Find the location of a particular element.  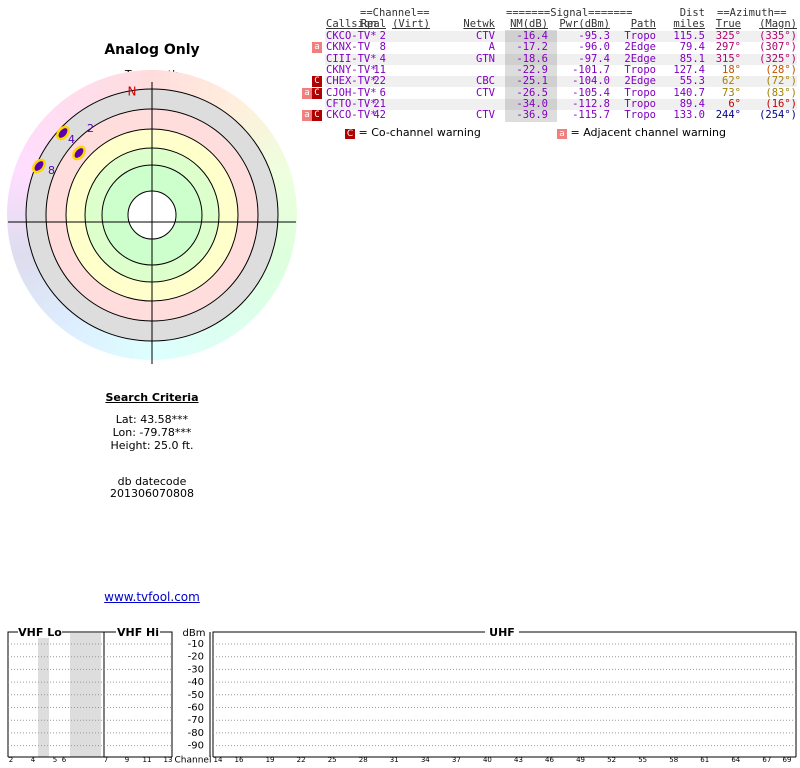

cell: 11 is located at coordinates (379, 69).